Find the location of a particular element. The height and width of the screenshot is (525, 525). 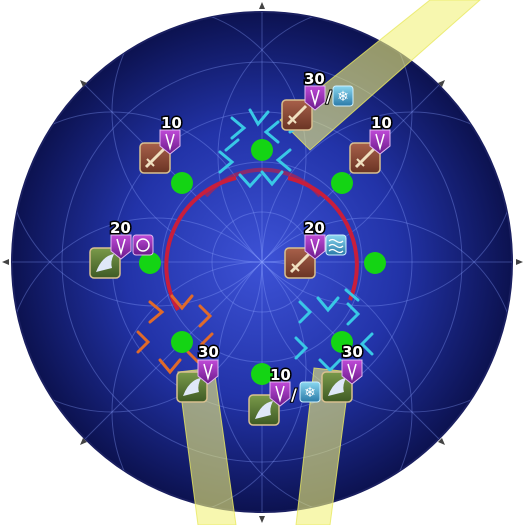

safe-spot-northeast is located at coordinates (342, 183).